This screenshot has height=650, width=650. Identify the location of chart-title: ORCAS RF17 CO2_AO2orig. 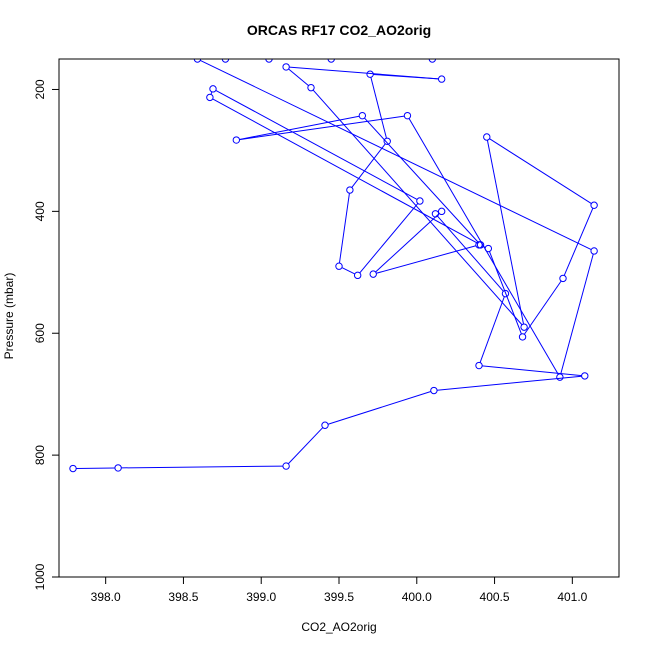
(339, 30).